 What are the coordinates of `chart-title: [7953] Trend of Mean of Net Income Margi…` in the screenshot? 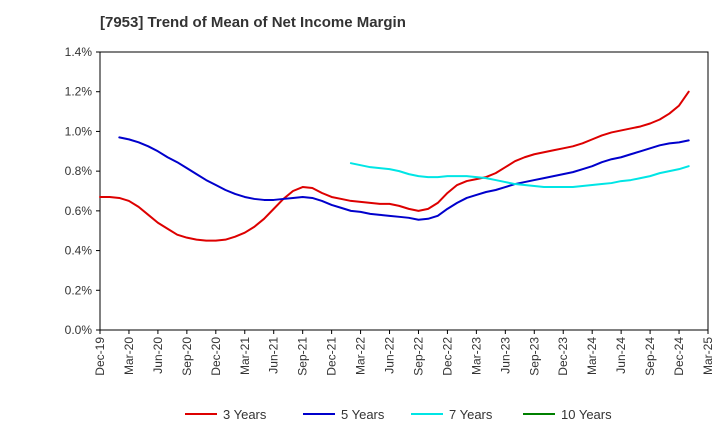 It's located at (253, 22).